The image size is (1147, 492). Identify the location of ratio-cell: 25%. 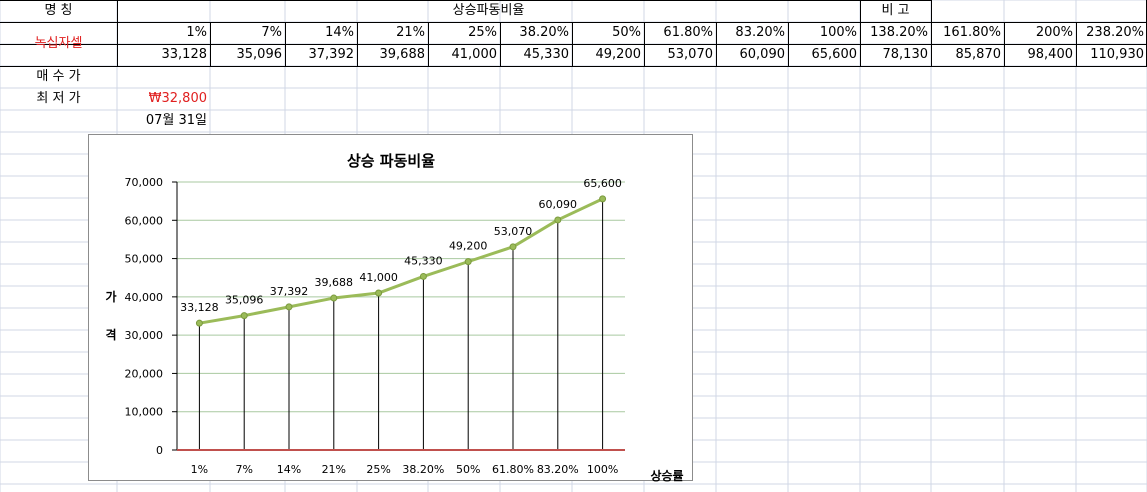
(482, 32).